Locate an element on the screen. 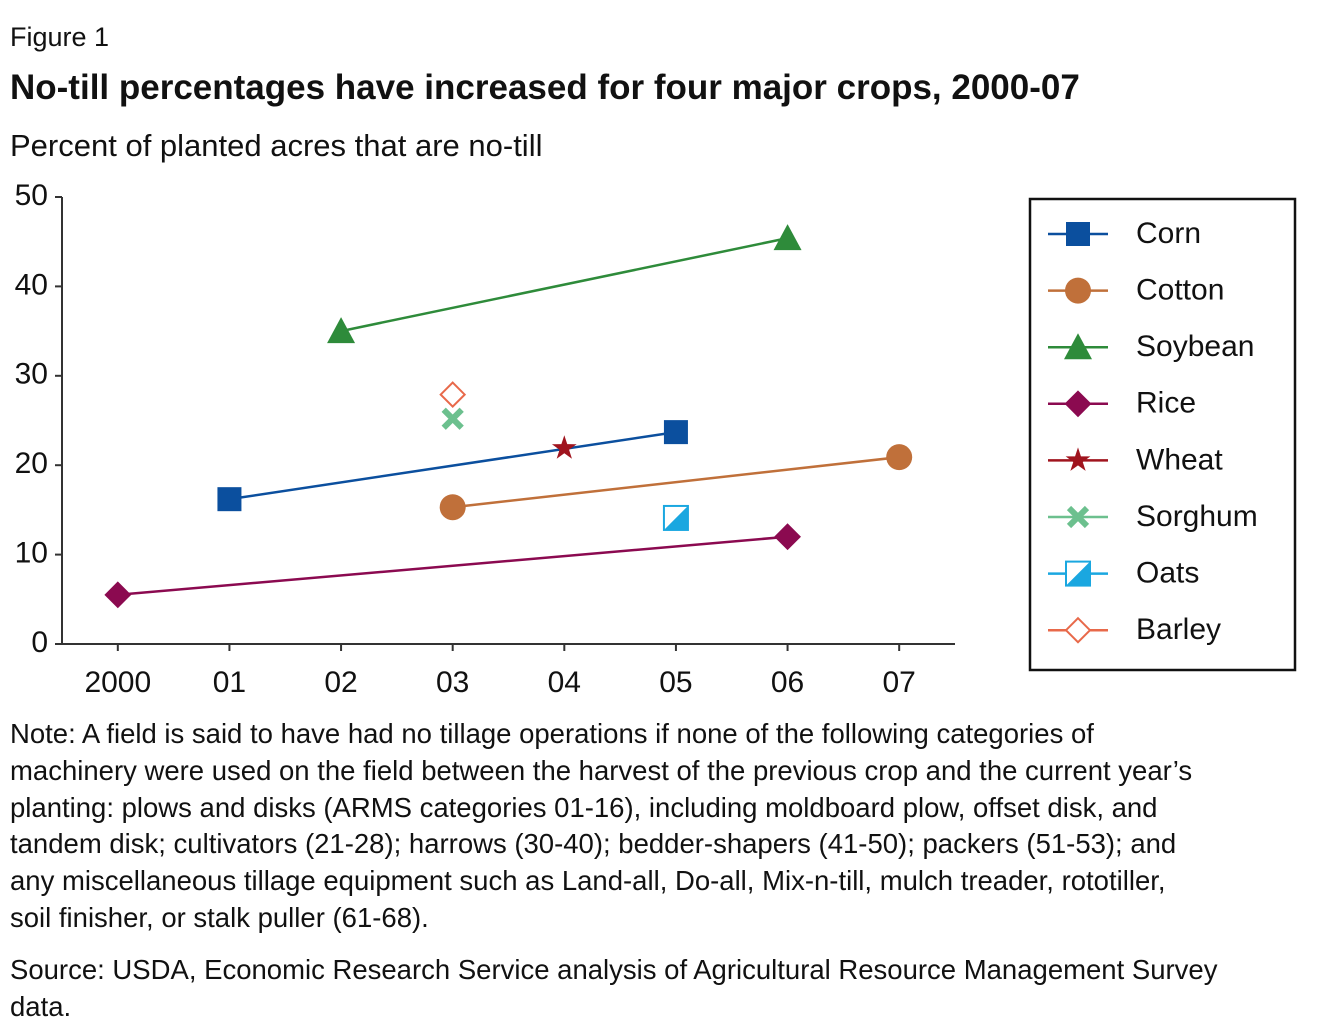 This screenshot has height=1030, width=1322. x-tick-label: 01 is located at coordinates (229, 682).